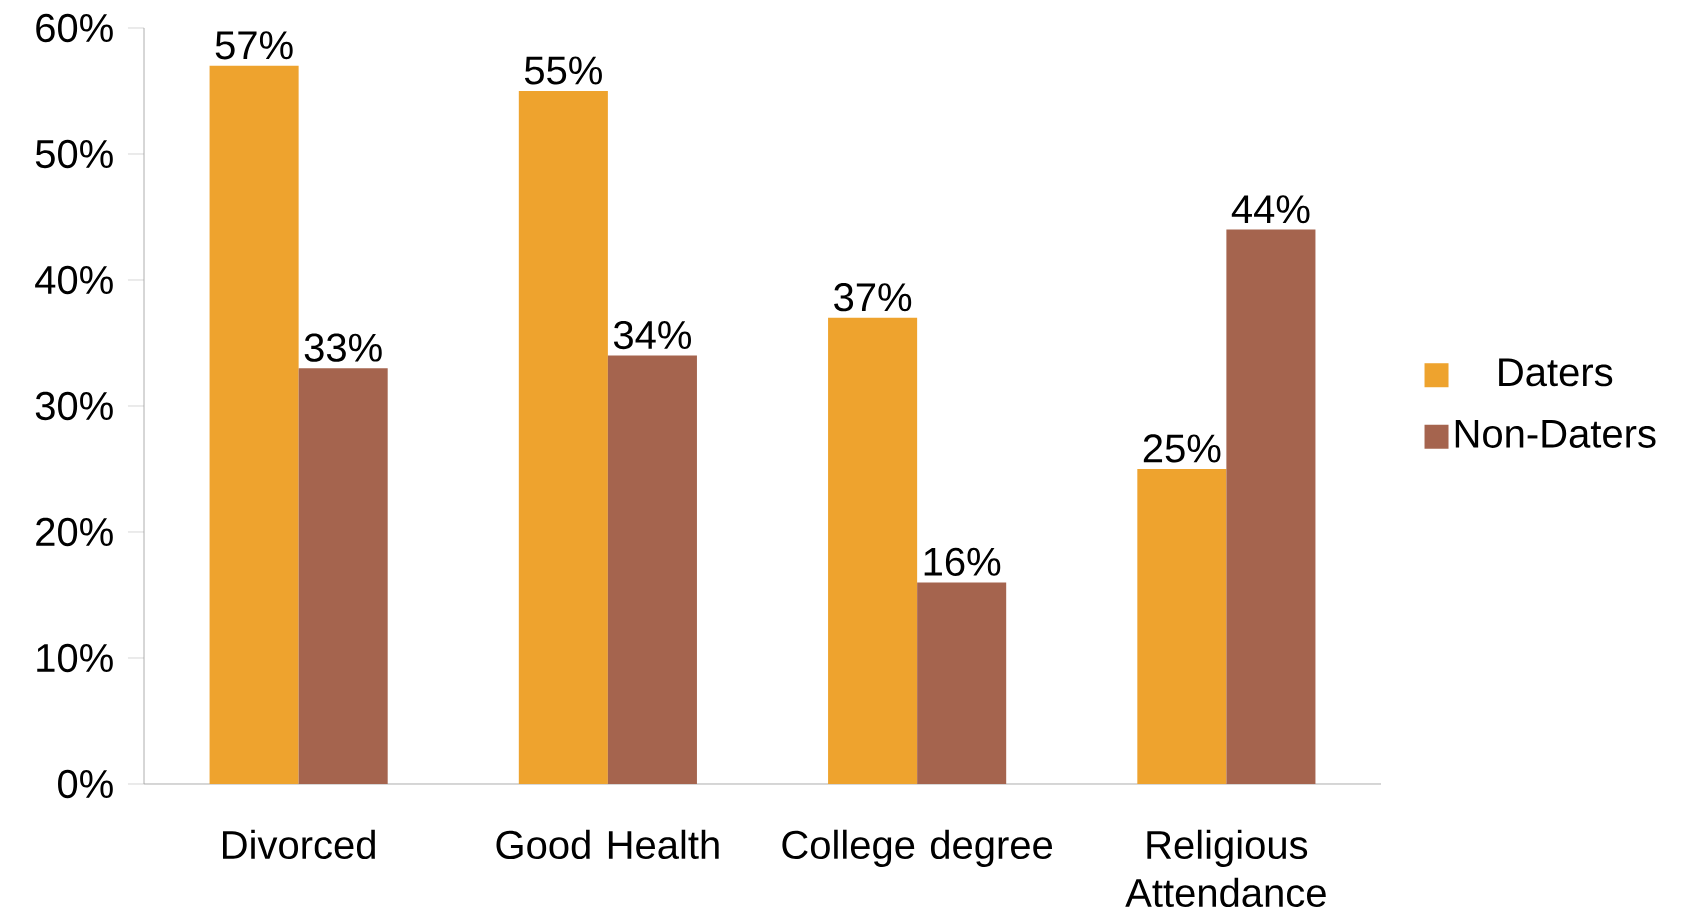  I want to click on y-tick-label: 40%, so click(74, 280).